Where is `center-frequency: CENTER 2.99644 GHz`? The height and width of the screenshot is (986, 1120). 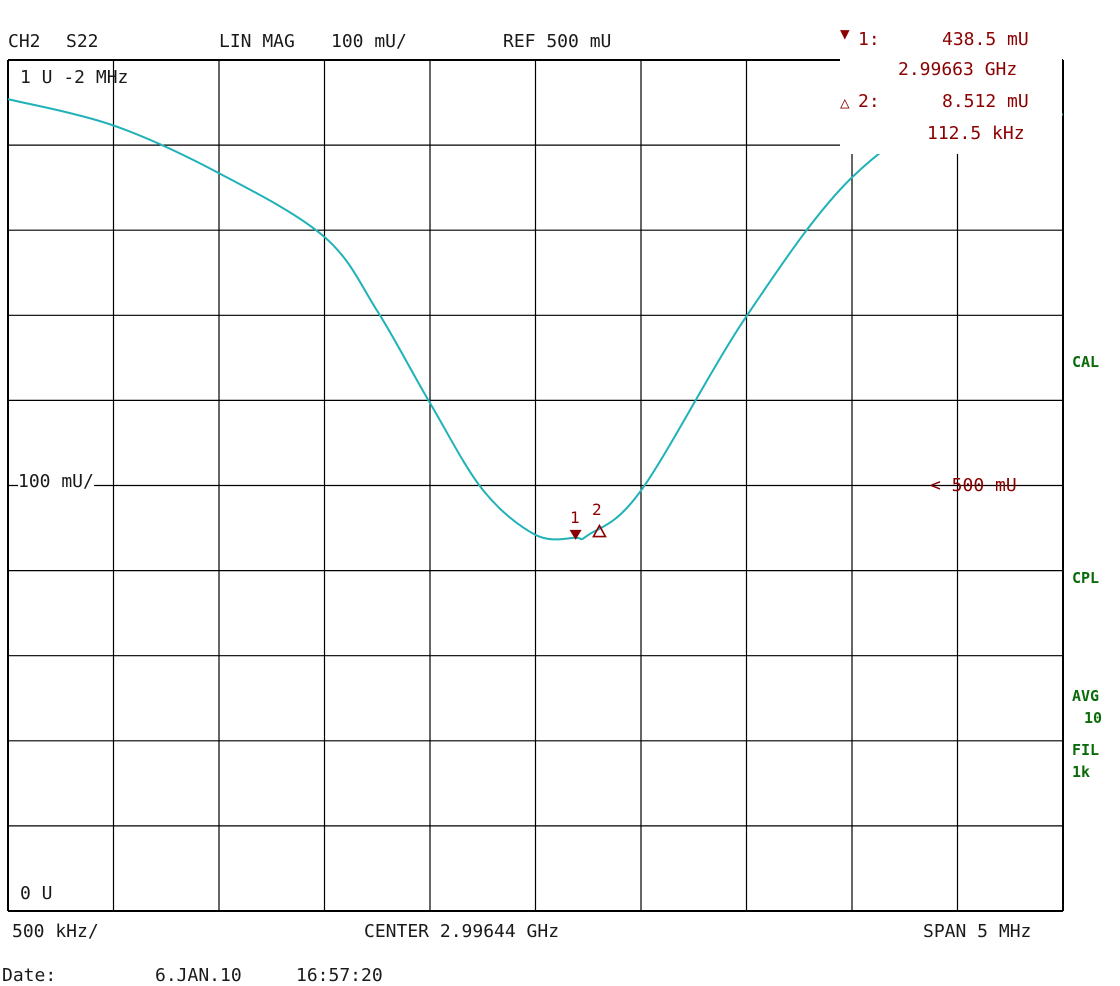 center-frequency: CENTER 2.99644 GHz is located at coordinates (462, 931).